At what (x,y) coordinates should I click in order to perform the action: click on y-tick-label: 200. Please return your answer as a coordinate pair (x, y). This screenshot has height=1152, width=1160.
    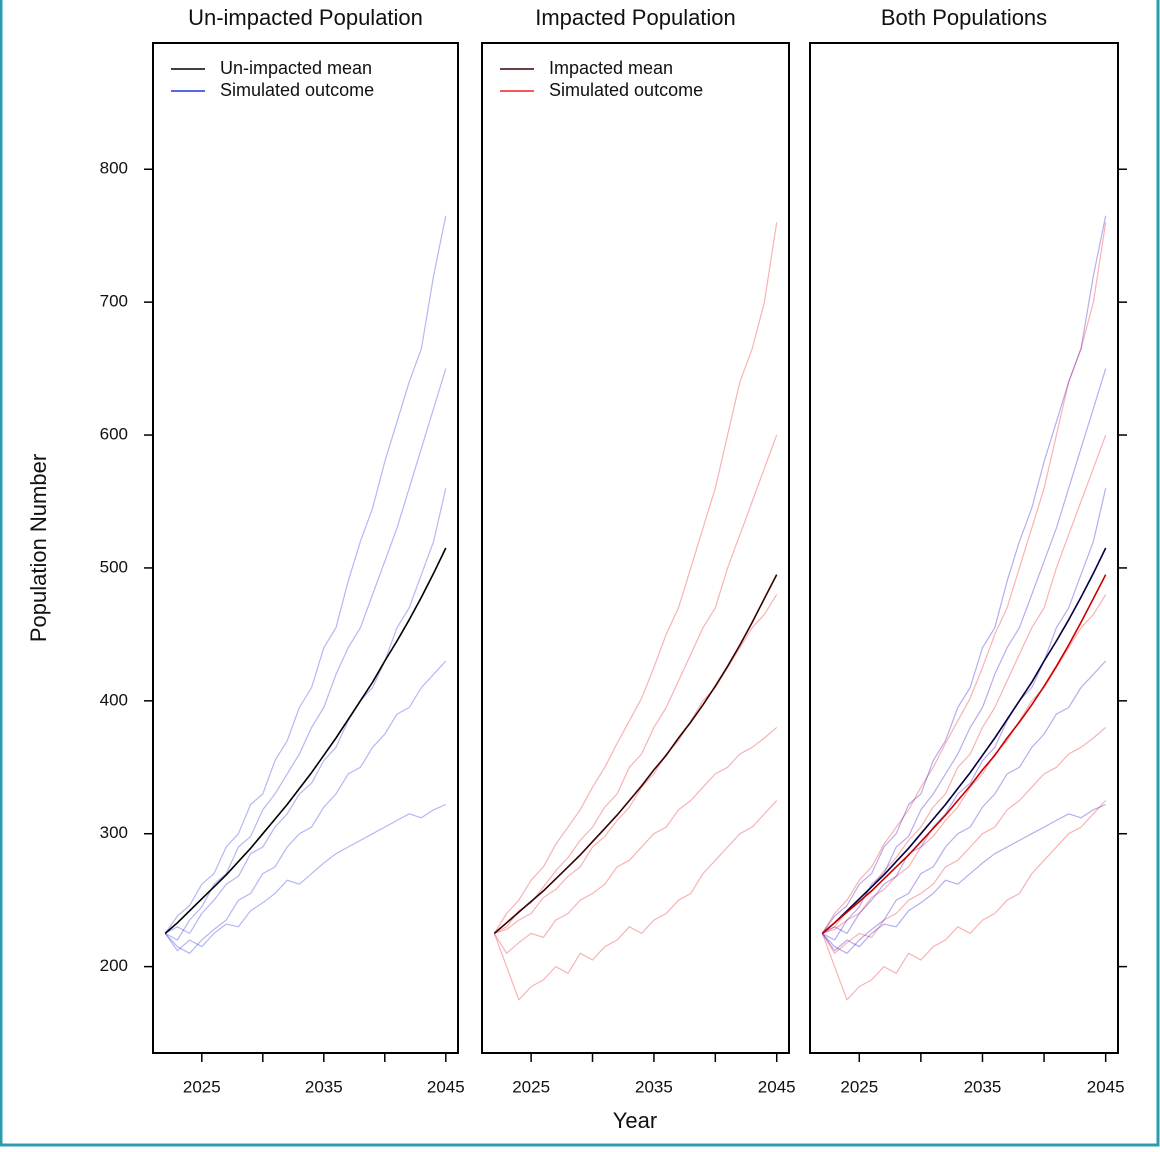
    Looking at the image, I should click on (114, 965).